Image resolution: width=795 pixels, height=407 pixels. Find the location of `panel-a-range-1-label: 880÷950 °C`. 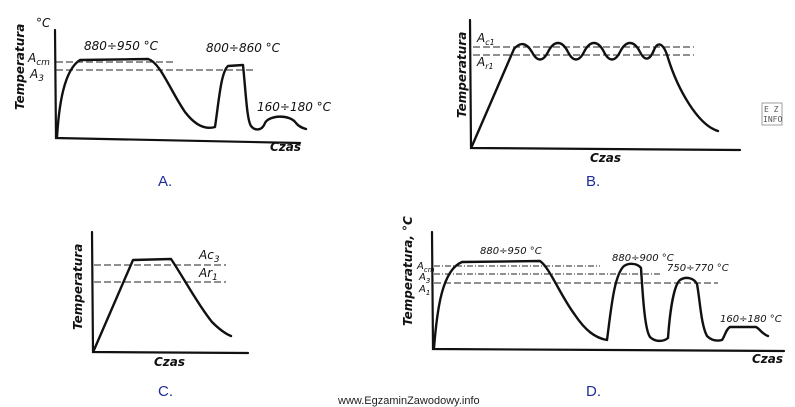

panel-a-range-1-label: 880÷950 °C is located at coordinates (121, 46).